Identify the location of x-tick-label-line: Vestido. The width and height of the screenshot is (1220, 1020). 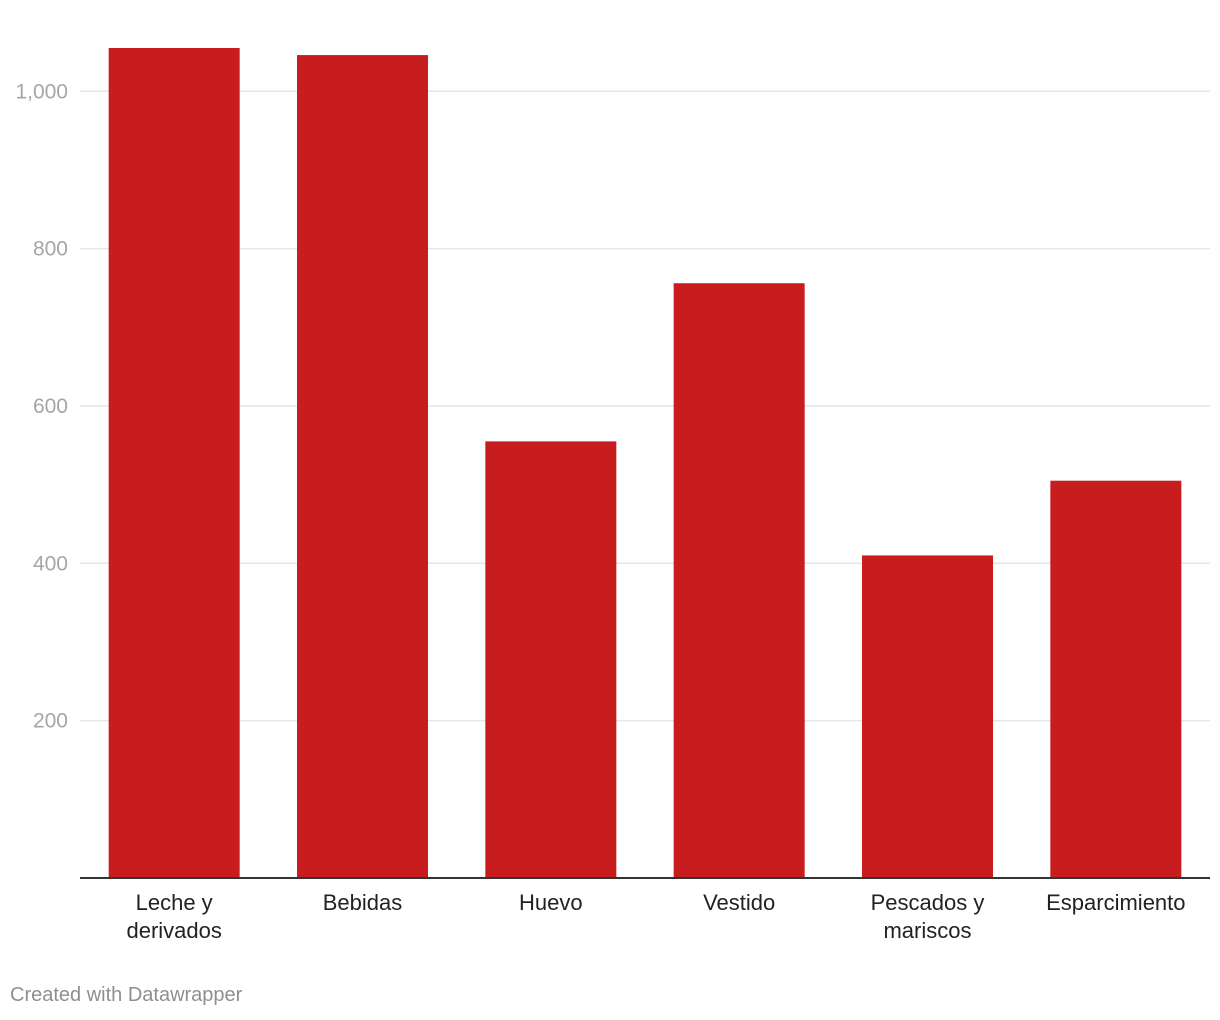
(739, 902).